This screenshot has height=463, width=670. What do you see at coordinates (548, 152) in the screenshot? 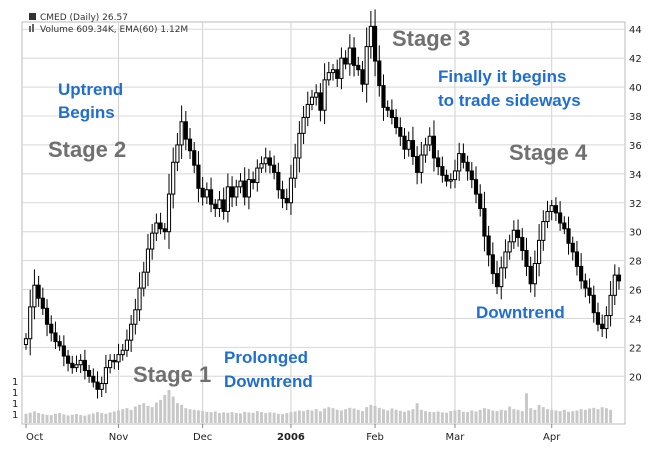
I see `stage-4-label: Stage 4` at bounding box center [548, 152].